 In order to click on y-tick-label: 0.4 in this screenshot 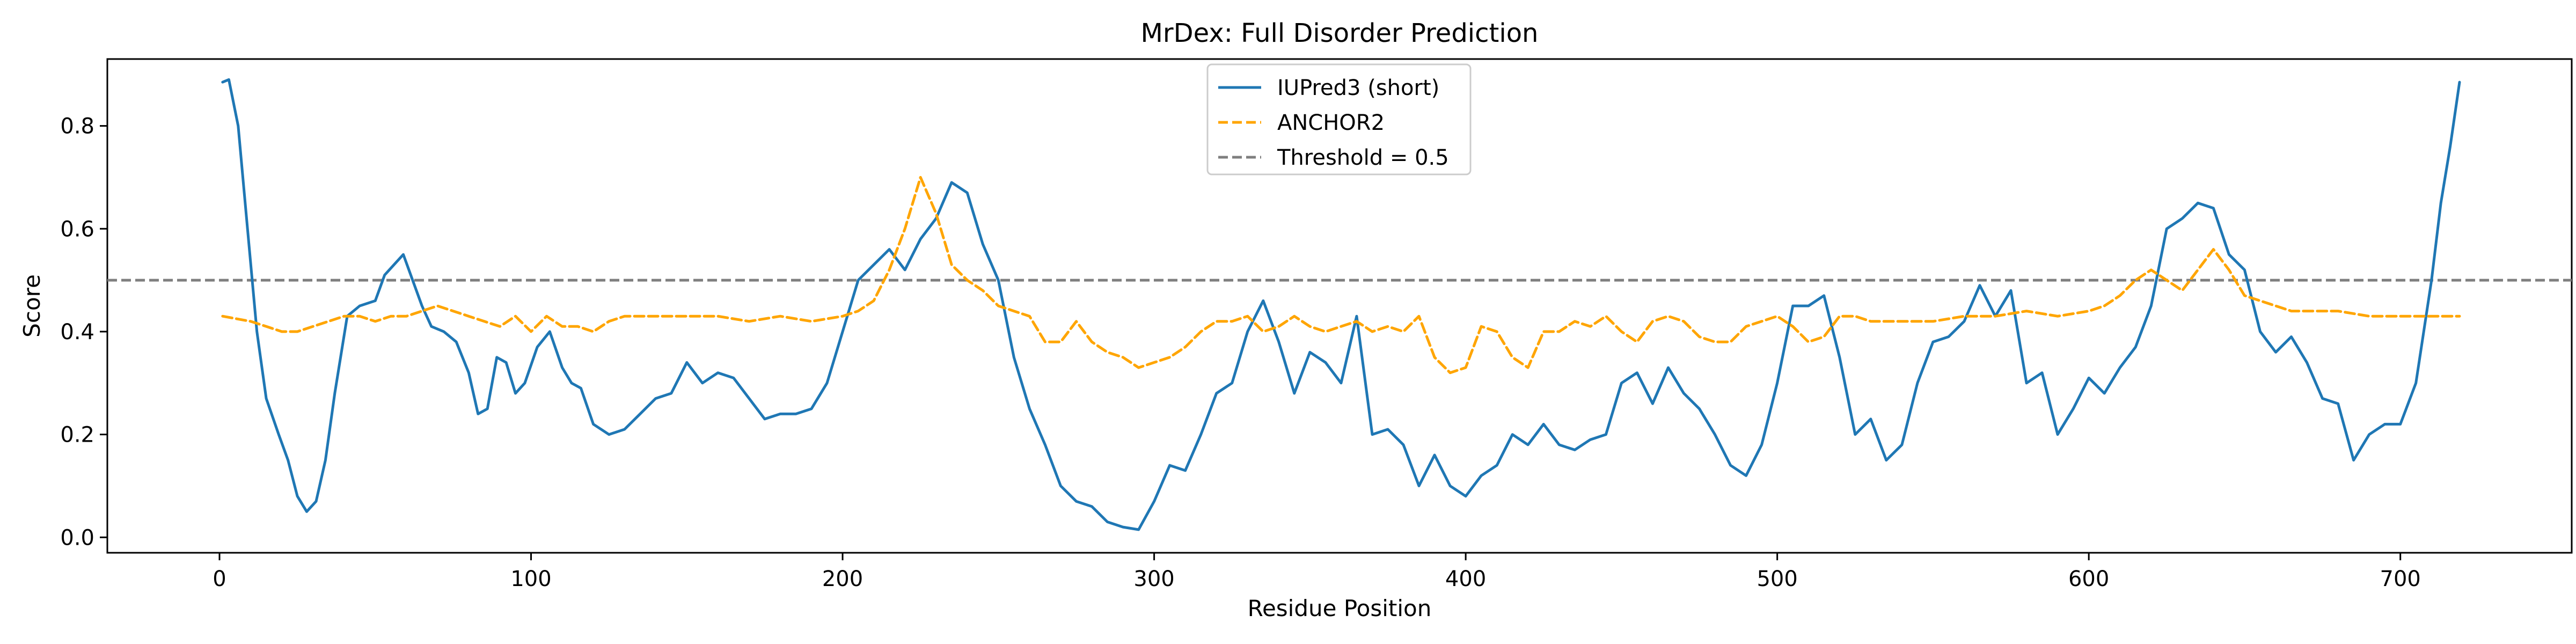, I will do `click(77, 332)`.